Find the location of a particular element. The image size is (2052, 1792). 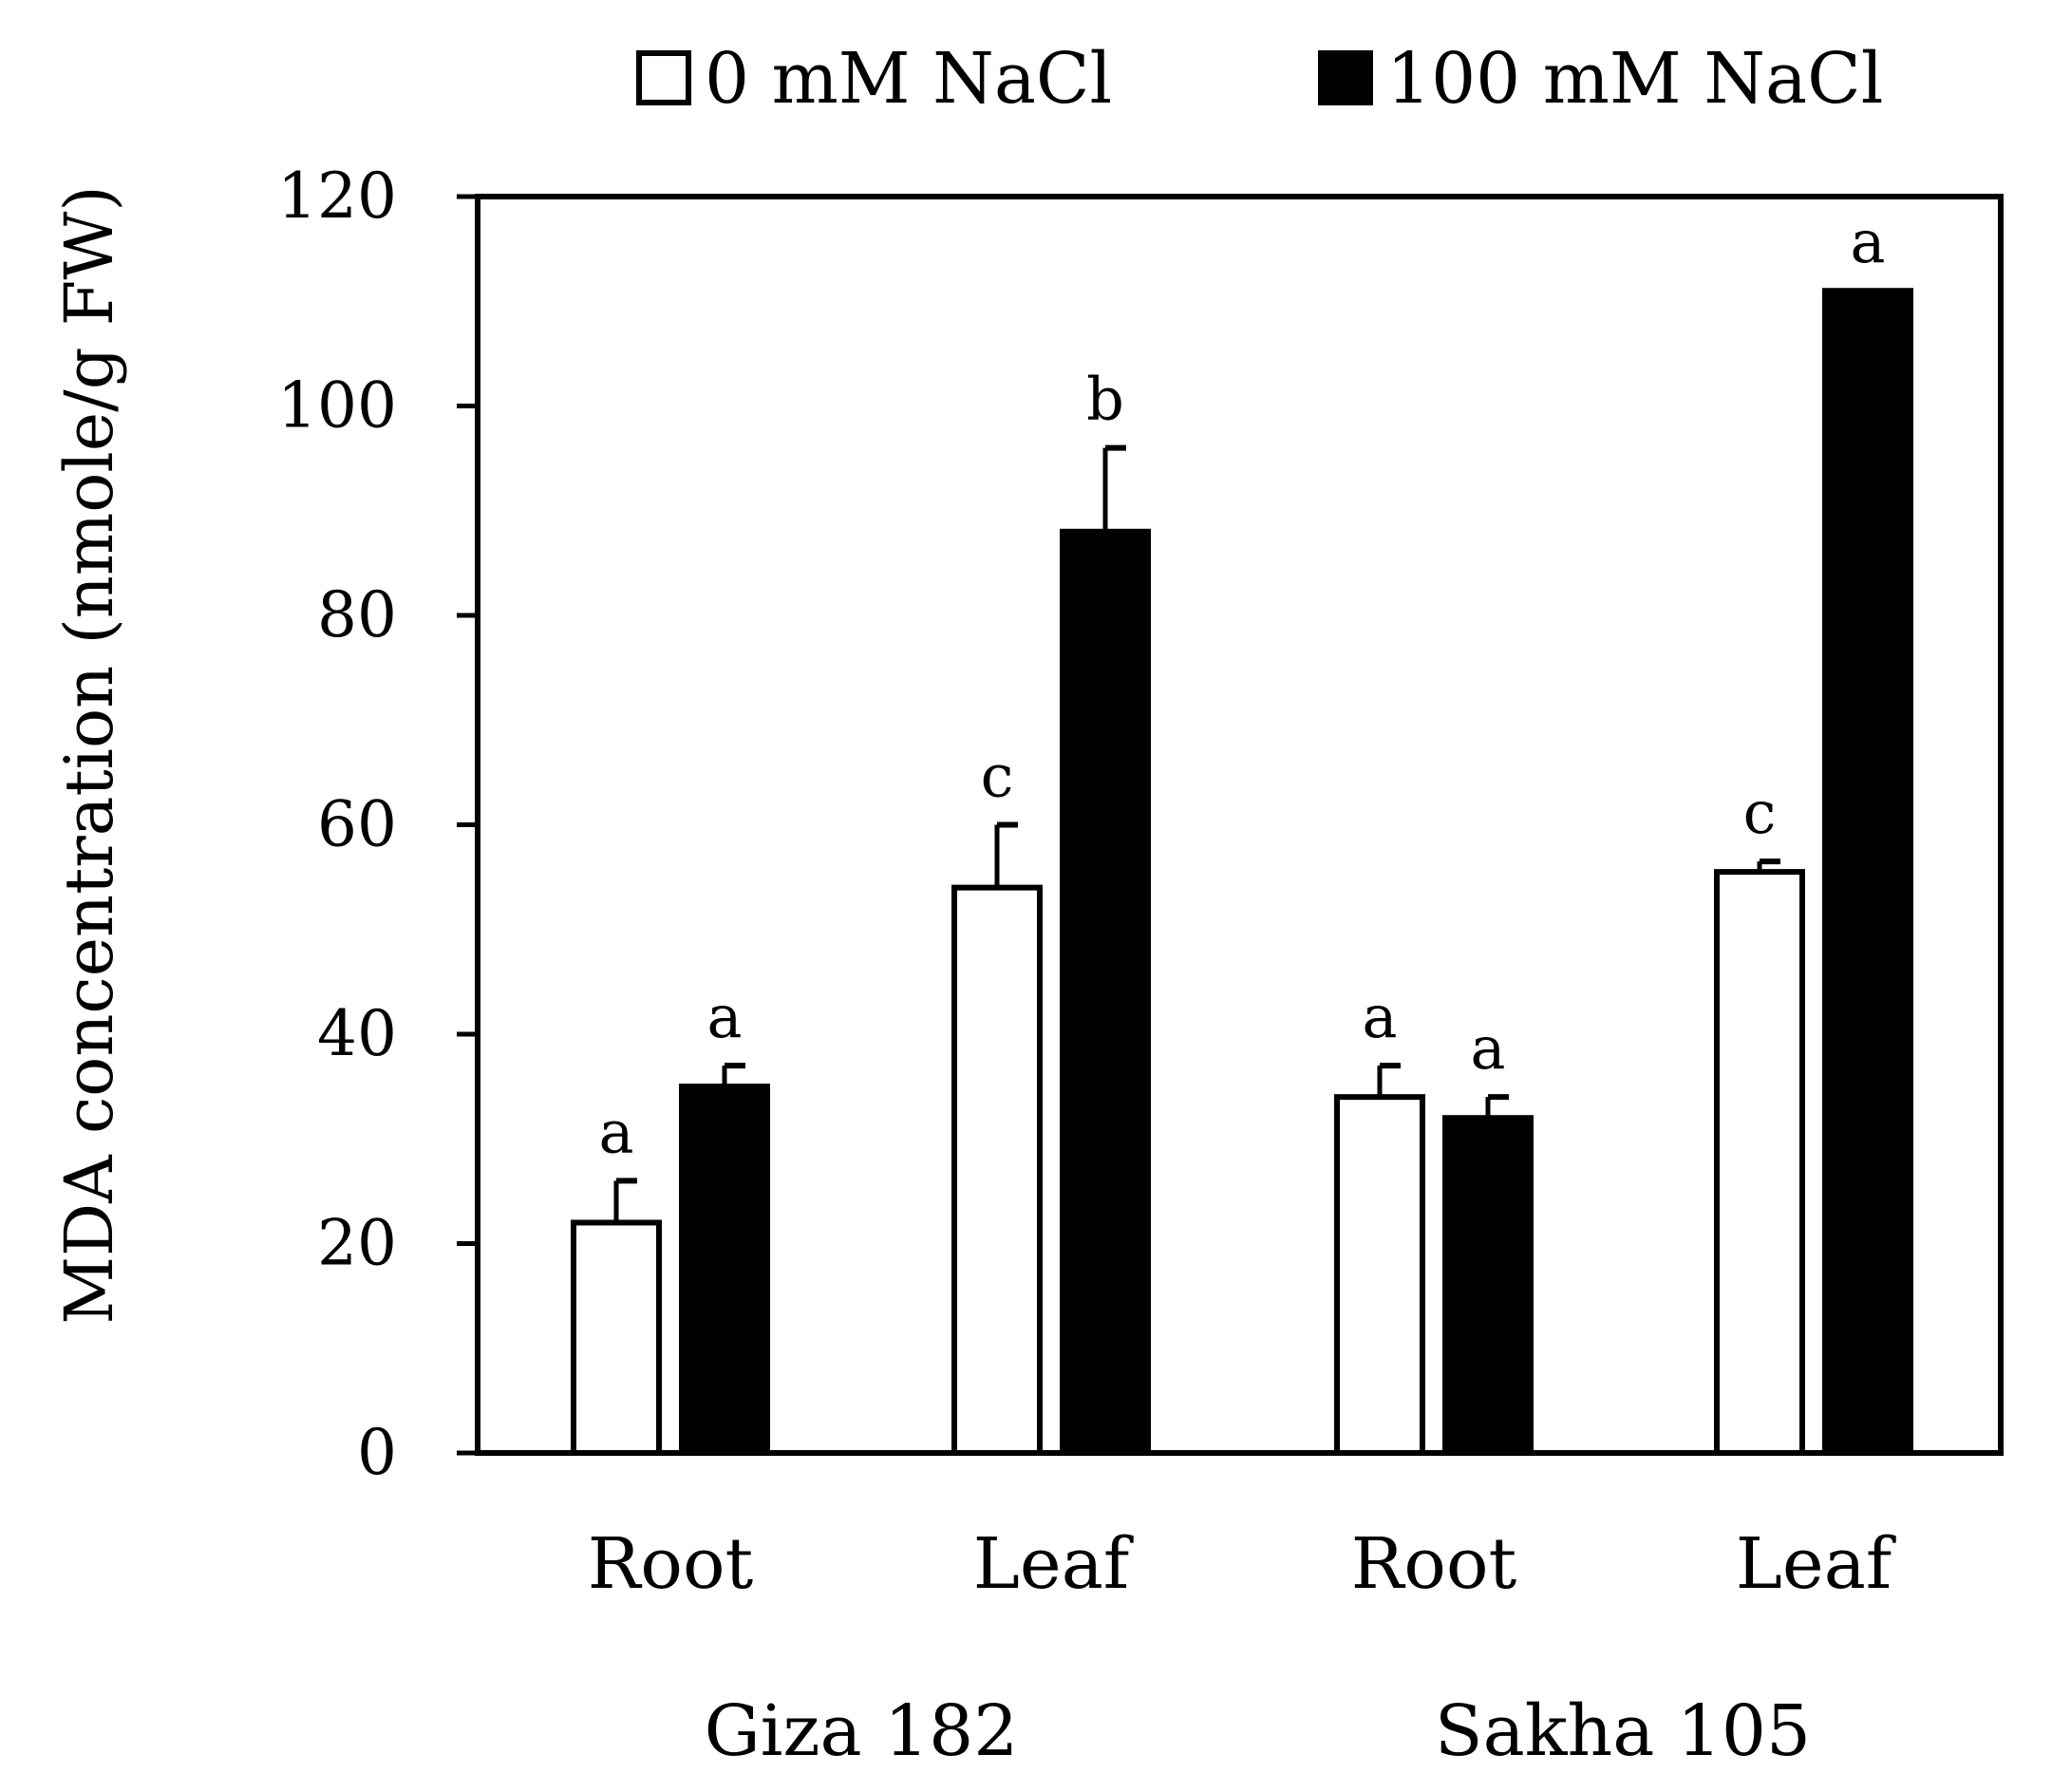

group-label: Sakha 105 is located at coordinates (1623, 1731).